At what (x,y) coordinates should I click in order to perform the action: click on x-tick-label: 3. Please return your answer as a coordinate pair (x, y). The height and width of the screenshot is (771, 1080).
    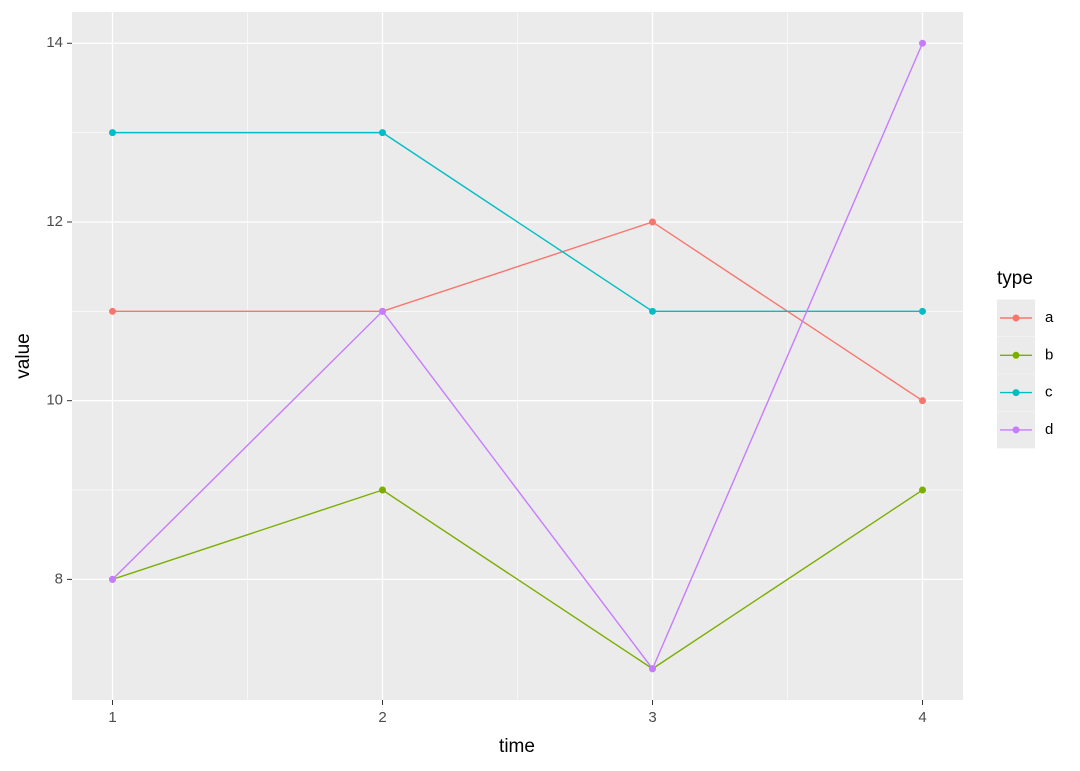
    Looking at the image, I should click on (652, 717).